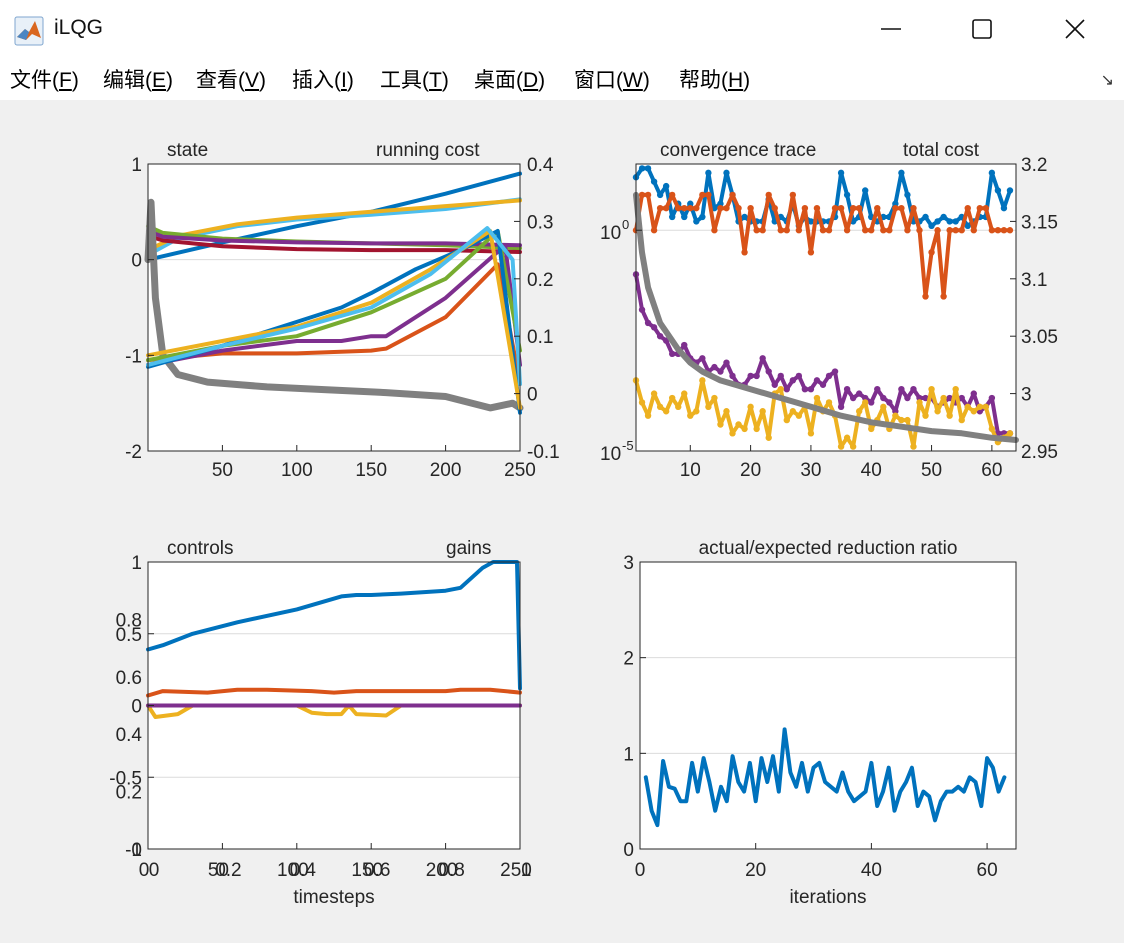  Describe the element at coordinates (610, 454) in the screenshot. I see `y-tick-label: 10` at that location.